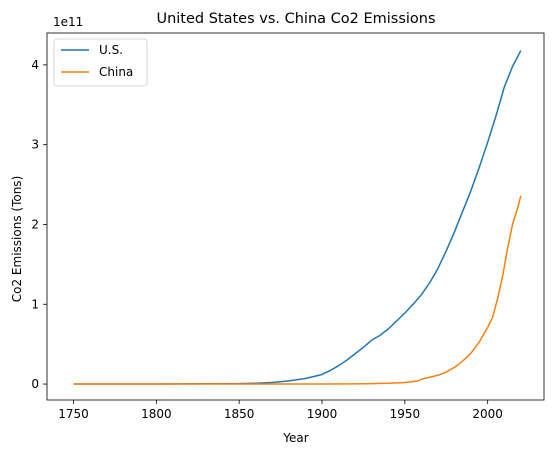 This screenshot has width=554, height=455. Describe the element at coordinates (17, 239) in the screenshot. I see `y-axis-label: Co2 Emissions (Tons)` at that location.